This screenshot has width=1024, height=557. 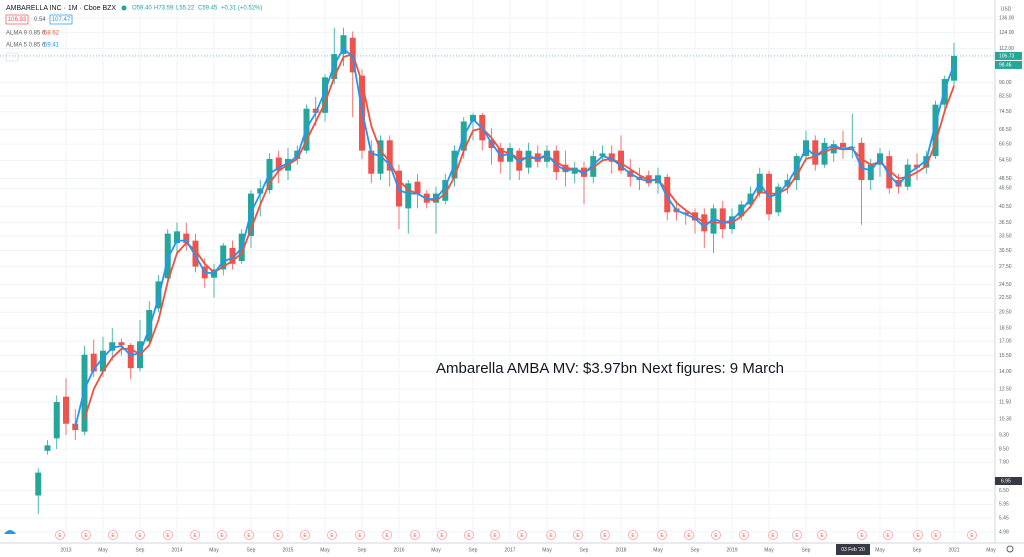 I want to click on y-tick-label: 5.45, so click(x=1004, y=518).